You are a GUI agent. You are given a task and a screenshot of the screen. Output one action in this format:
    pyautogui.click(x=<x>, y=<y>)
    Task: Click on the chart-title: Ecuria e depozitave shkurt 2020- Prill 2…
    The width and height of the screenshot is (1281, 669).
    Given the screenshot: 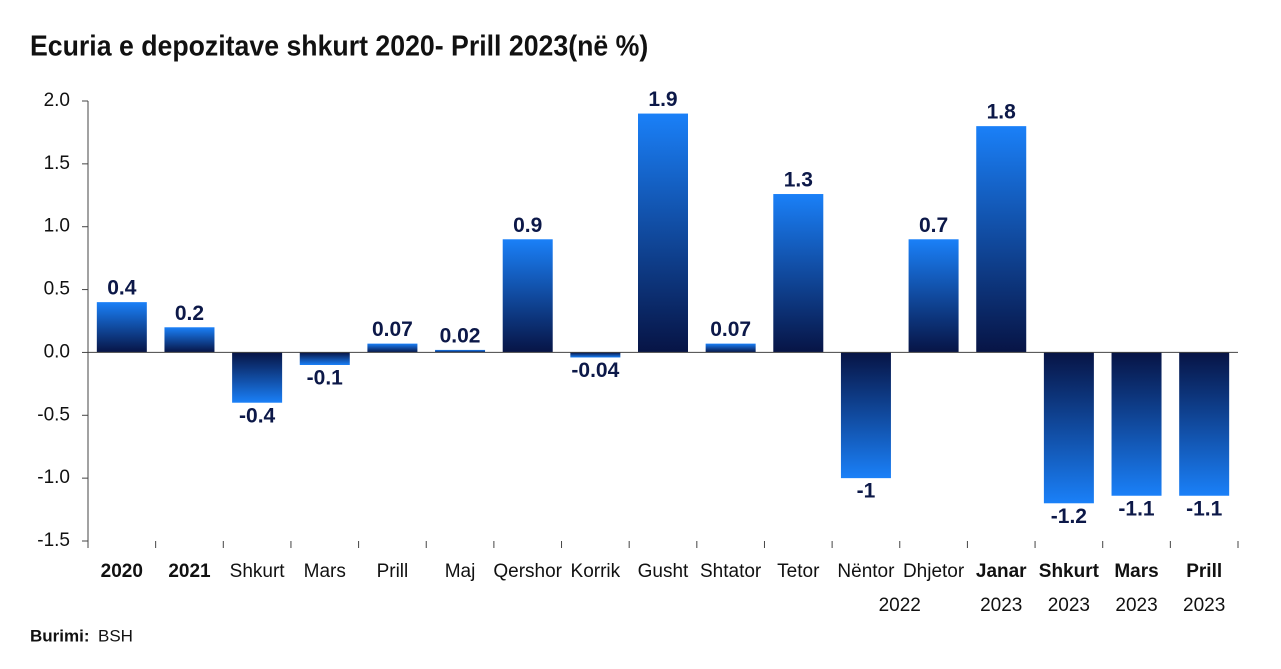 What is the action you would take?
    pyautogui.click(x=339, y=46)
    